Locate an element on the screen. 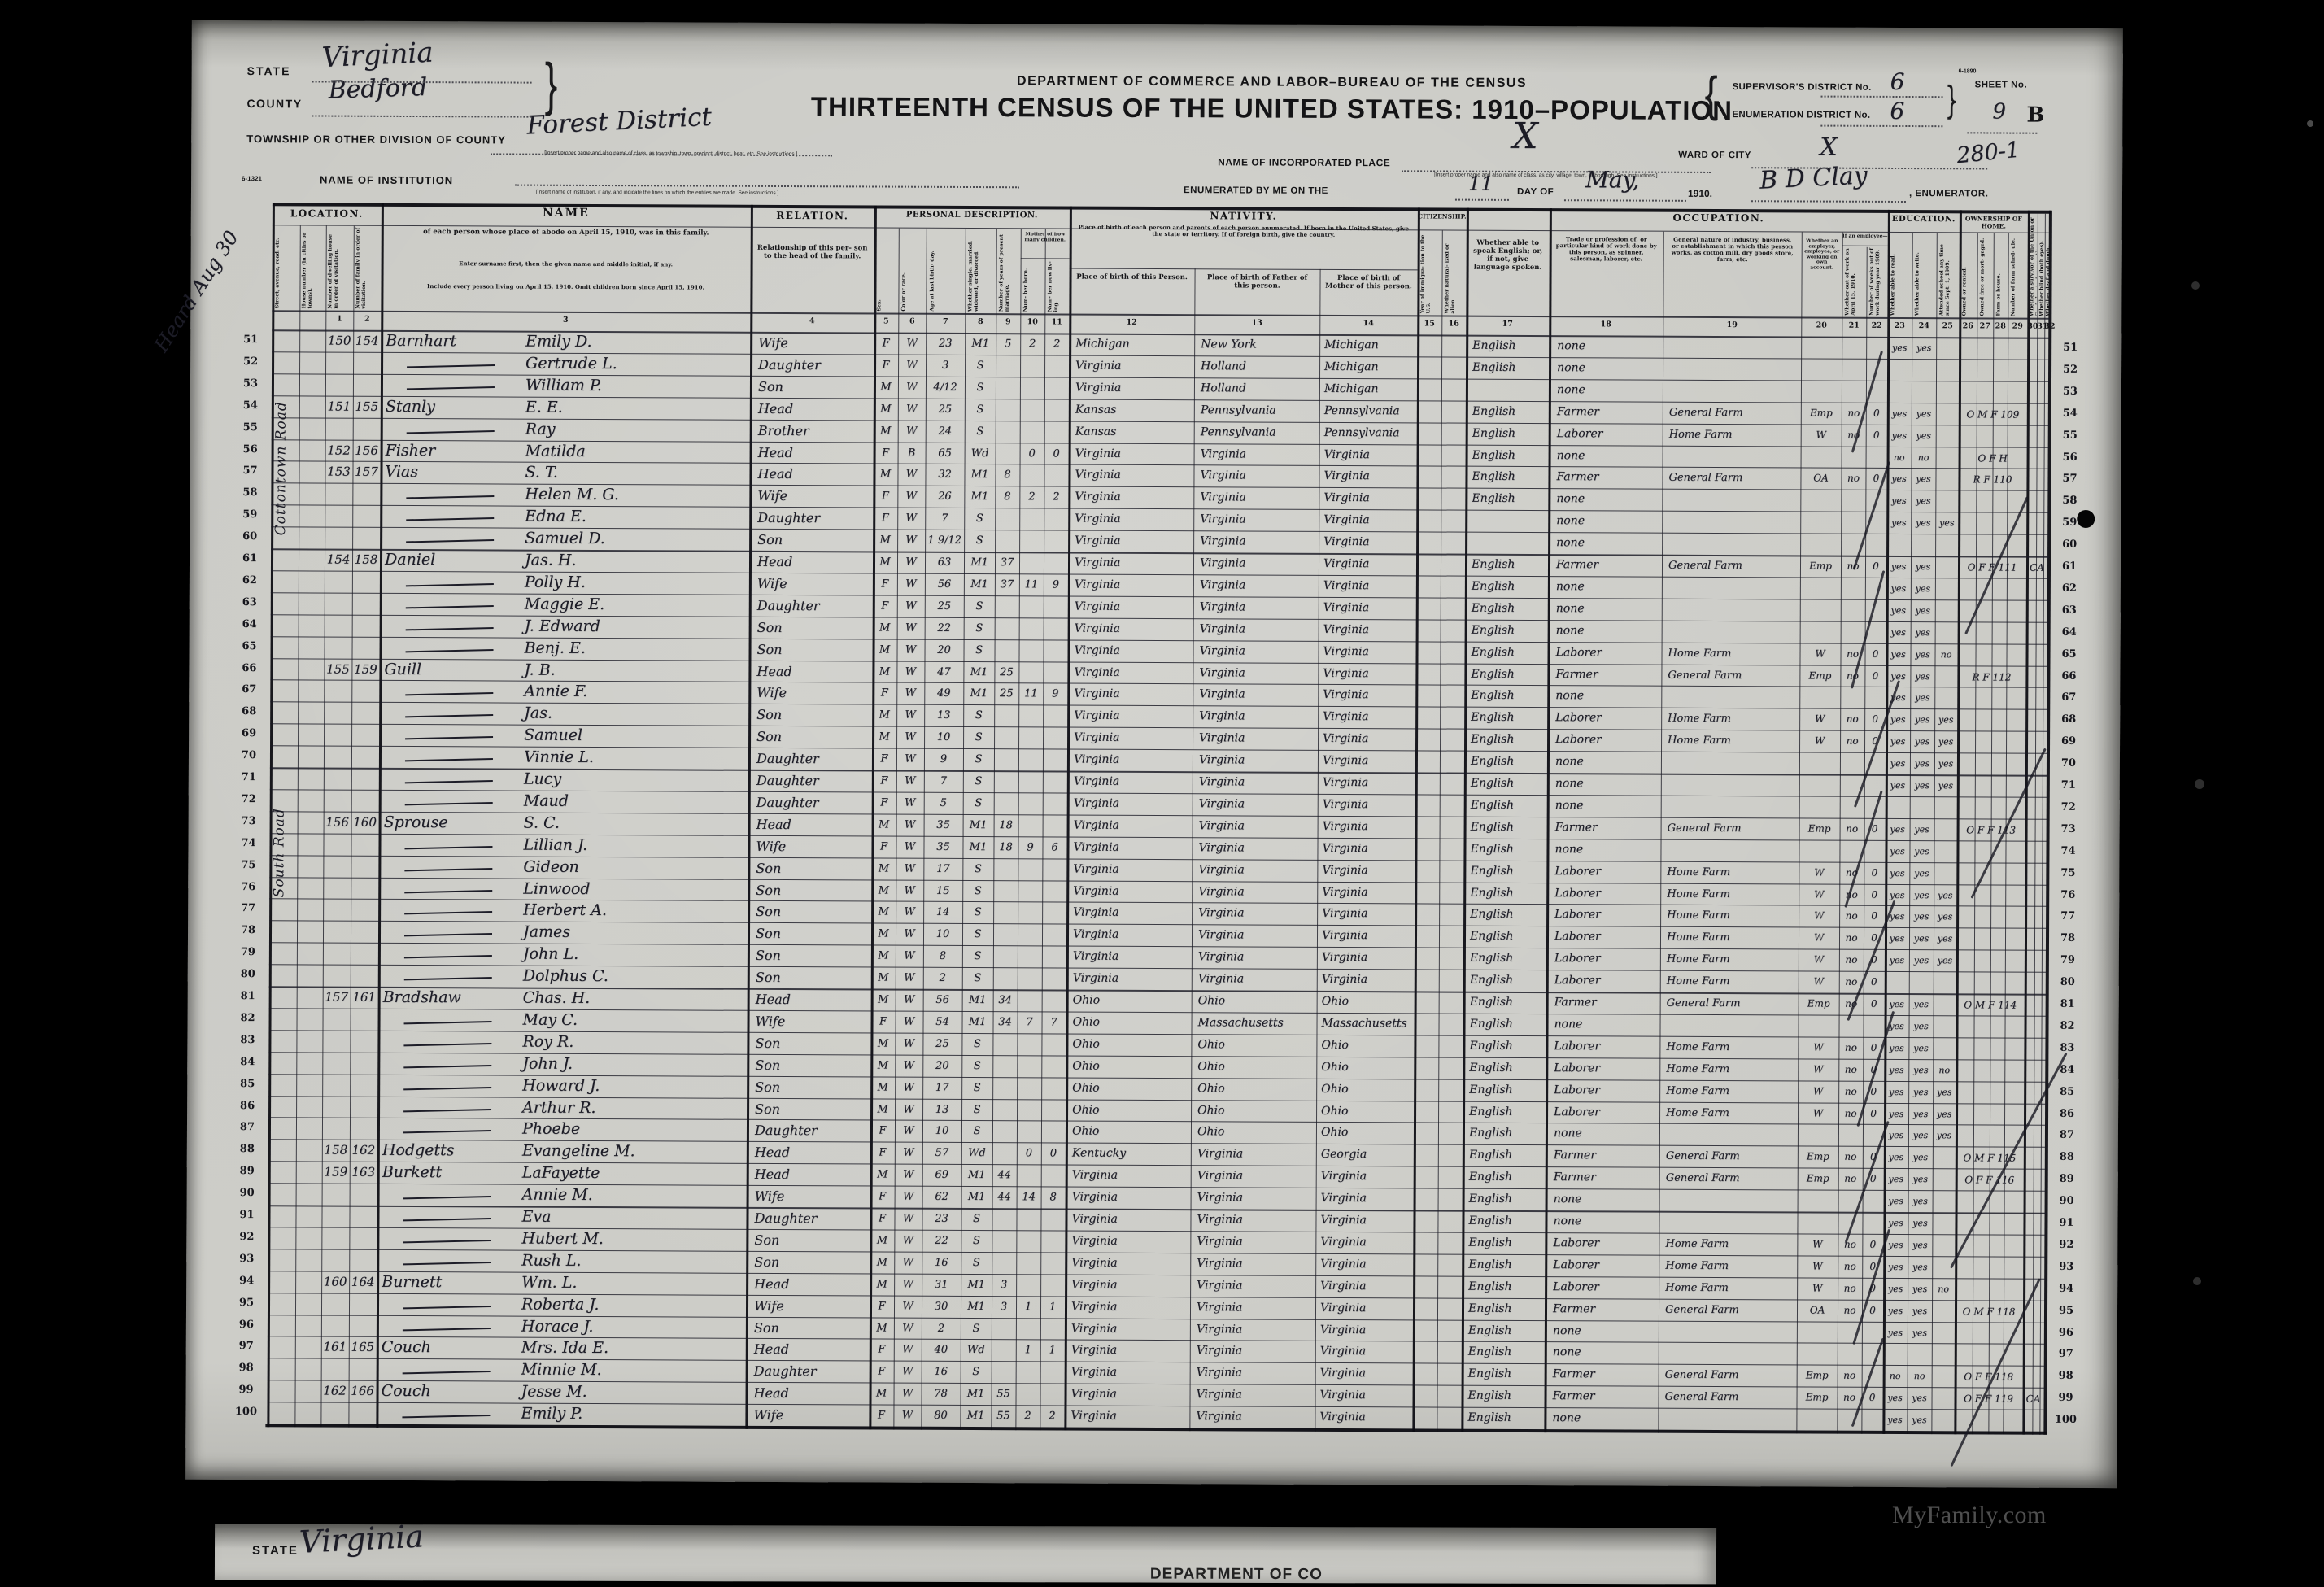 Image resolution: width=2324 pixels, height=1587 pixels. row-number-left: 81 is located at coordinates (248, 996).